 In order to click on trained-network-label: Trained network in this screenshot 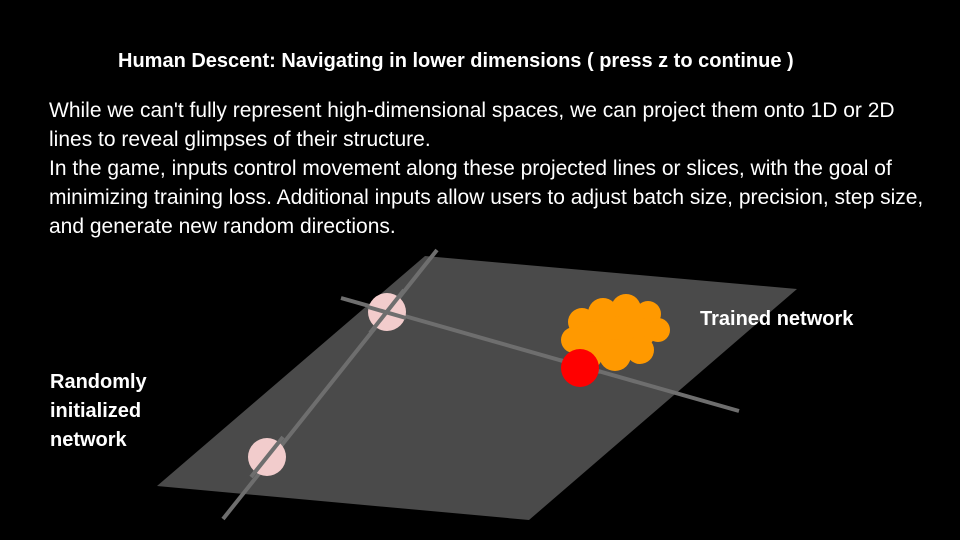, I will do `click(777, 319)`.